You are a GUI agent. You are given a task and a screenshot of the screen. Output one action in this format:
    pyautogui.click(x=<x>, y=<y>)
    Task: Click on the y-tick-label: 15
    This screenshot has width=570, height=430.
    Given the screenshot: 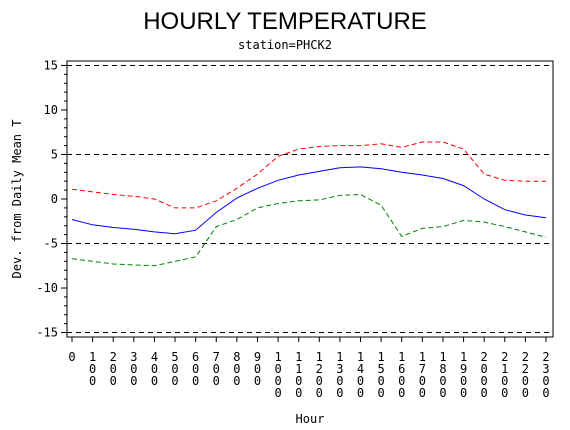 What is the action you would take?
    pyautogui.click(x=51, y=65)
    